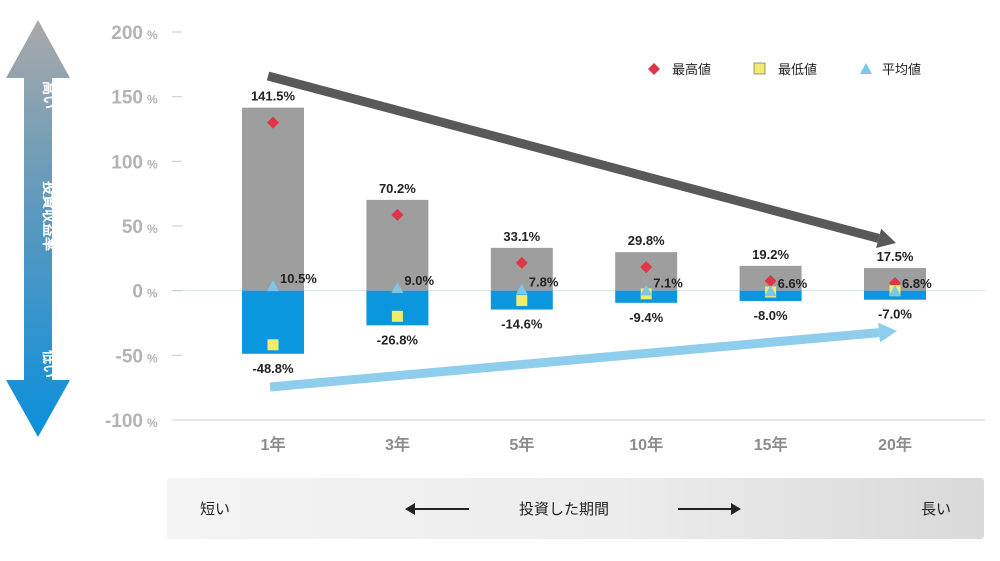 The image size is (1000, 561). What do you see at coordinates (522, 324) in the screenshot?
I see `min-value-label: -14.6%` at bounding box center [522, 324].